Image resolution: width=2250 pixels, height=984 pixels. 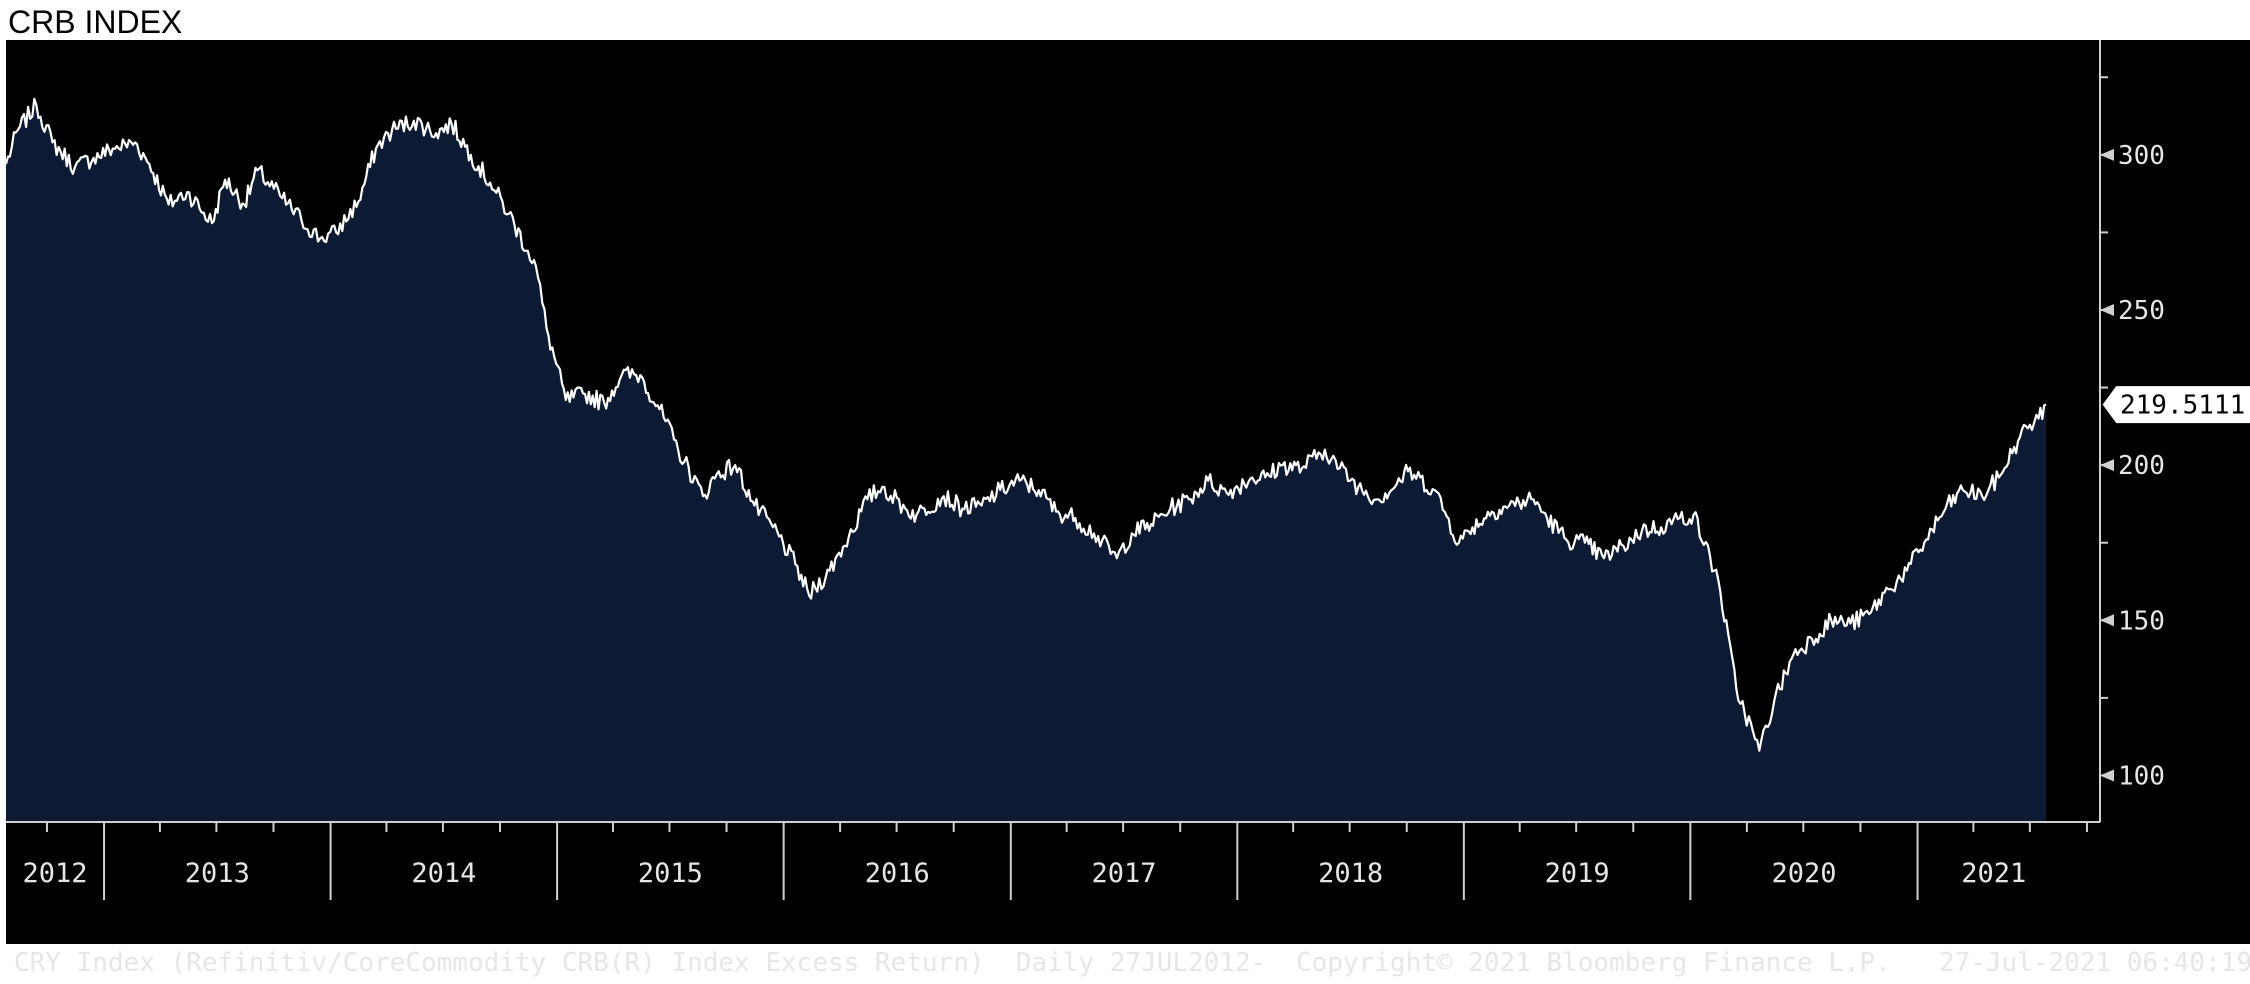 I want to click on x-tick-label: 2015, so click(x=670, y=873).